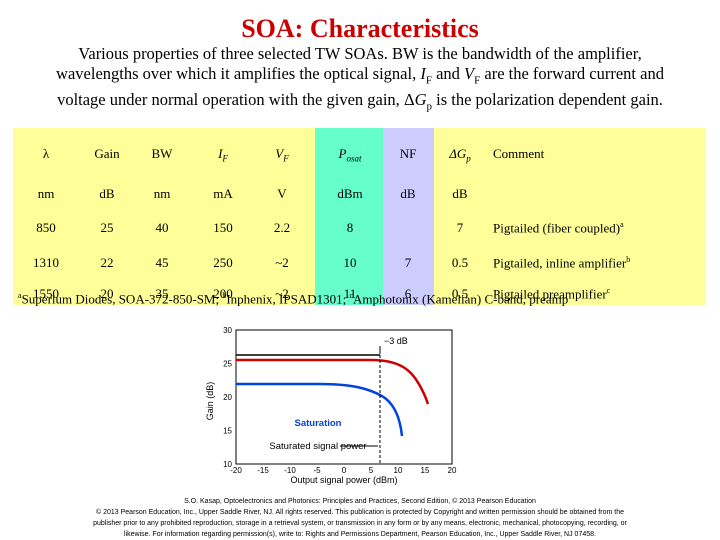 This screenshot has height=540, width=720. I want to click on table-cell: 25, so click(107, 227).